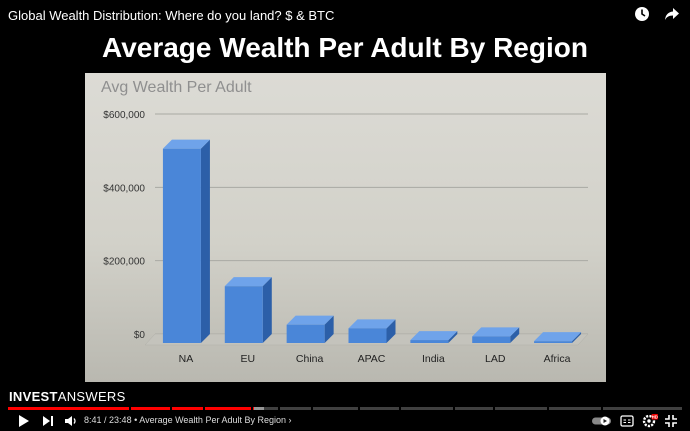 The height and width of the screenshot is (431, 690). Describe the element at coordinates (91, 396) in the screenshot. I see `brand-normal: ANSWERS` at that location.